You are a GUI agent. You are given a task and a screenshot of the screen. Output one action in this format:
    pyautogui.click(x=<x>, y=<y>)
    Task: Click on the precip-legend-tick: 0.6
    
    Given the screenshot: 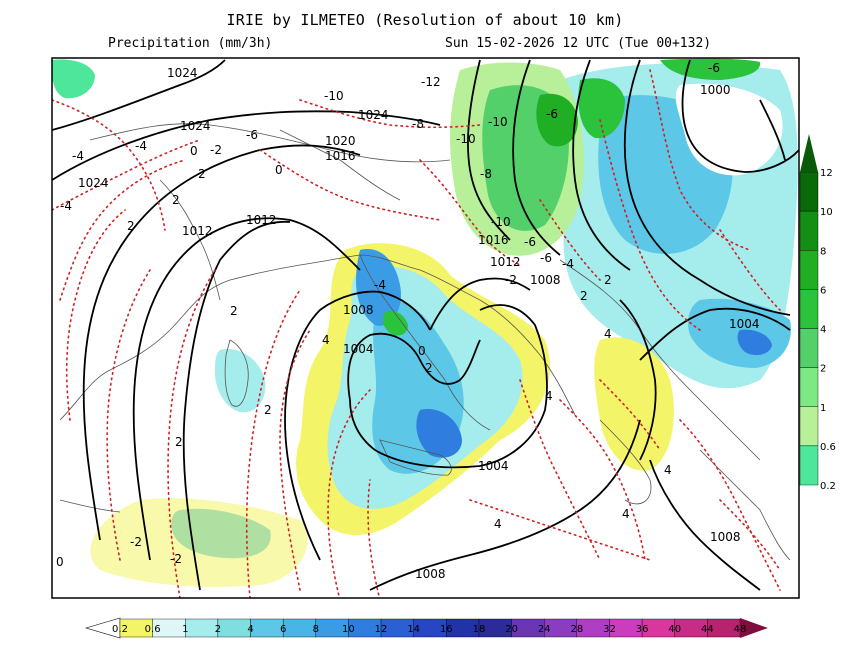 What is the action you would take?
    pyautogui.click(x=153, y=629)
    